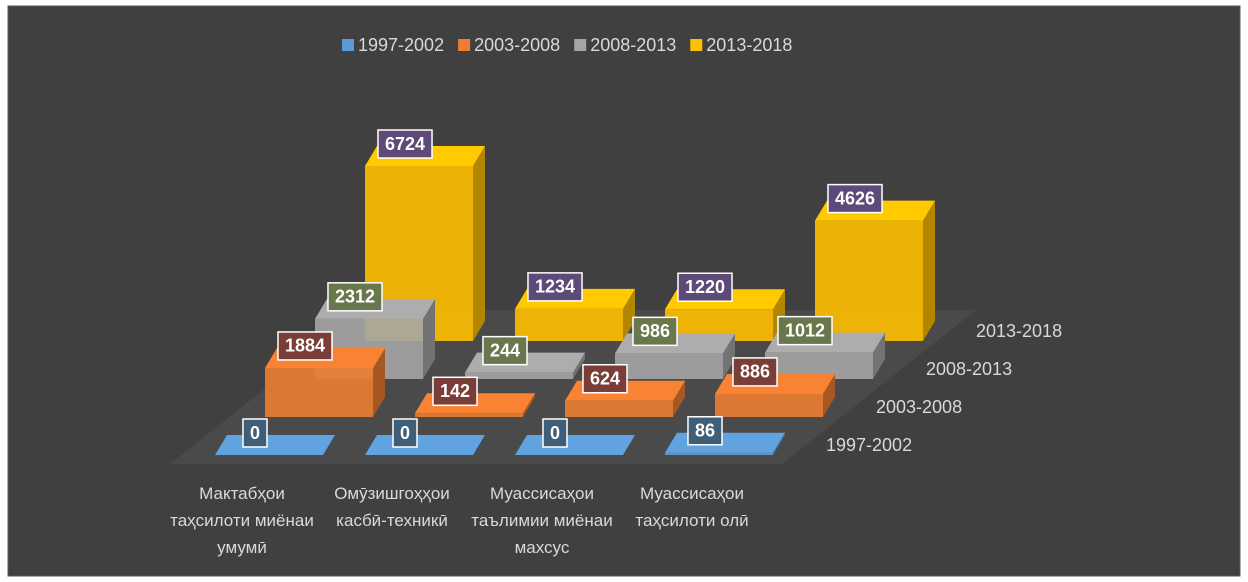 The image size is (1248, 582). I want to click on data-label: 2312, so click(355, 297).